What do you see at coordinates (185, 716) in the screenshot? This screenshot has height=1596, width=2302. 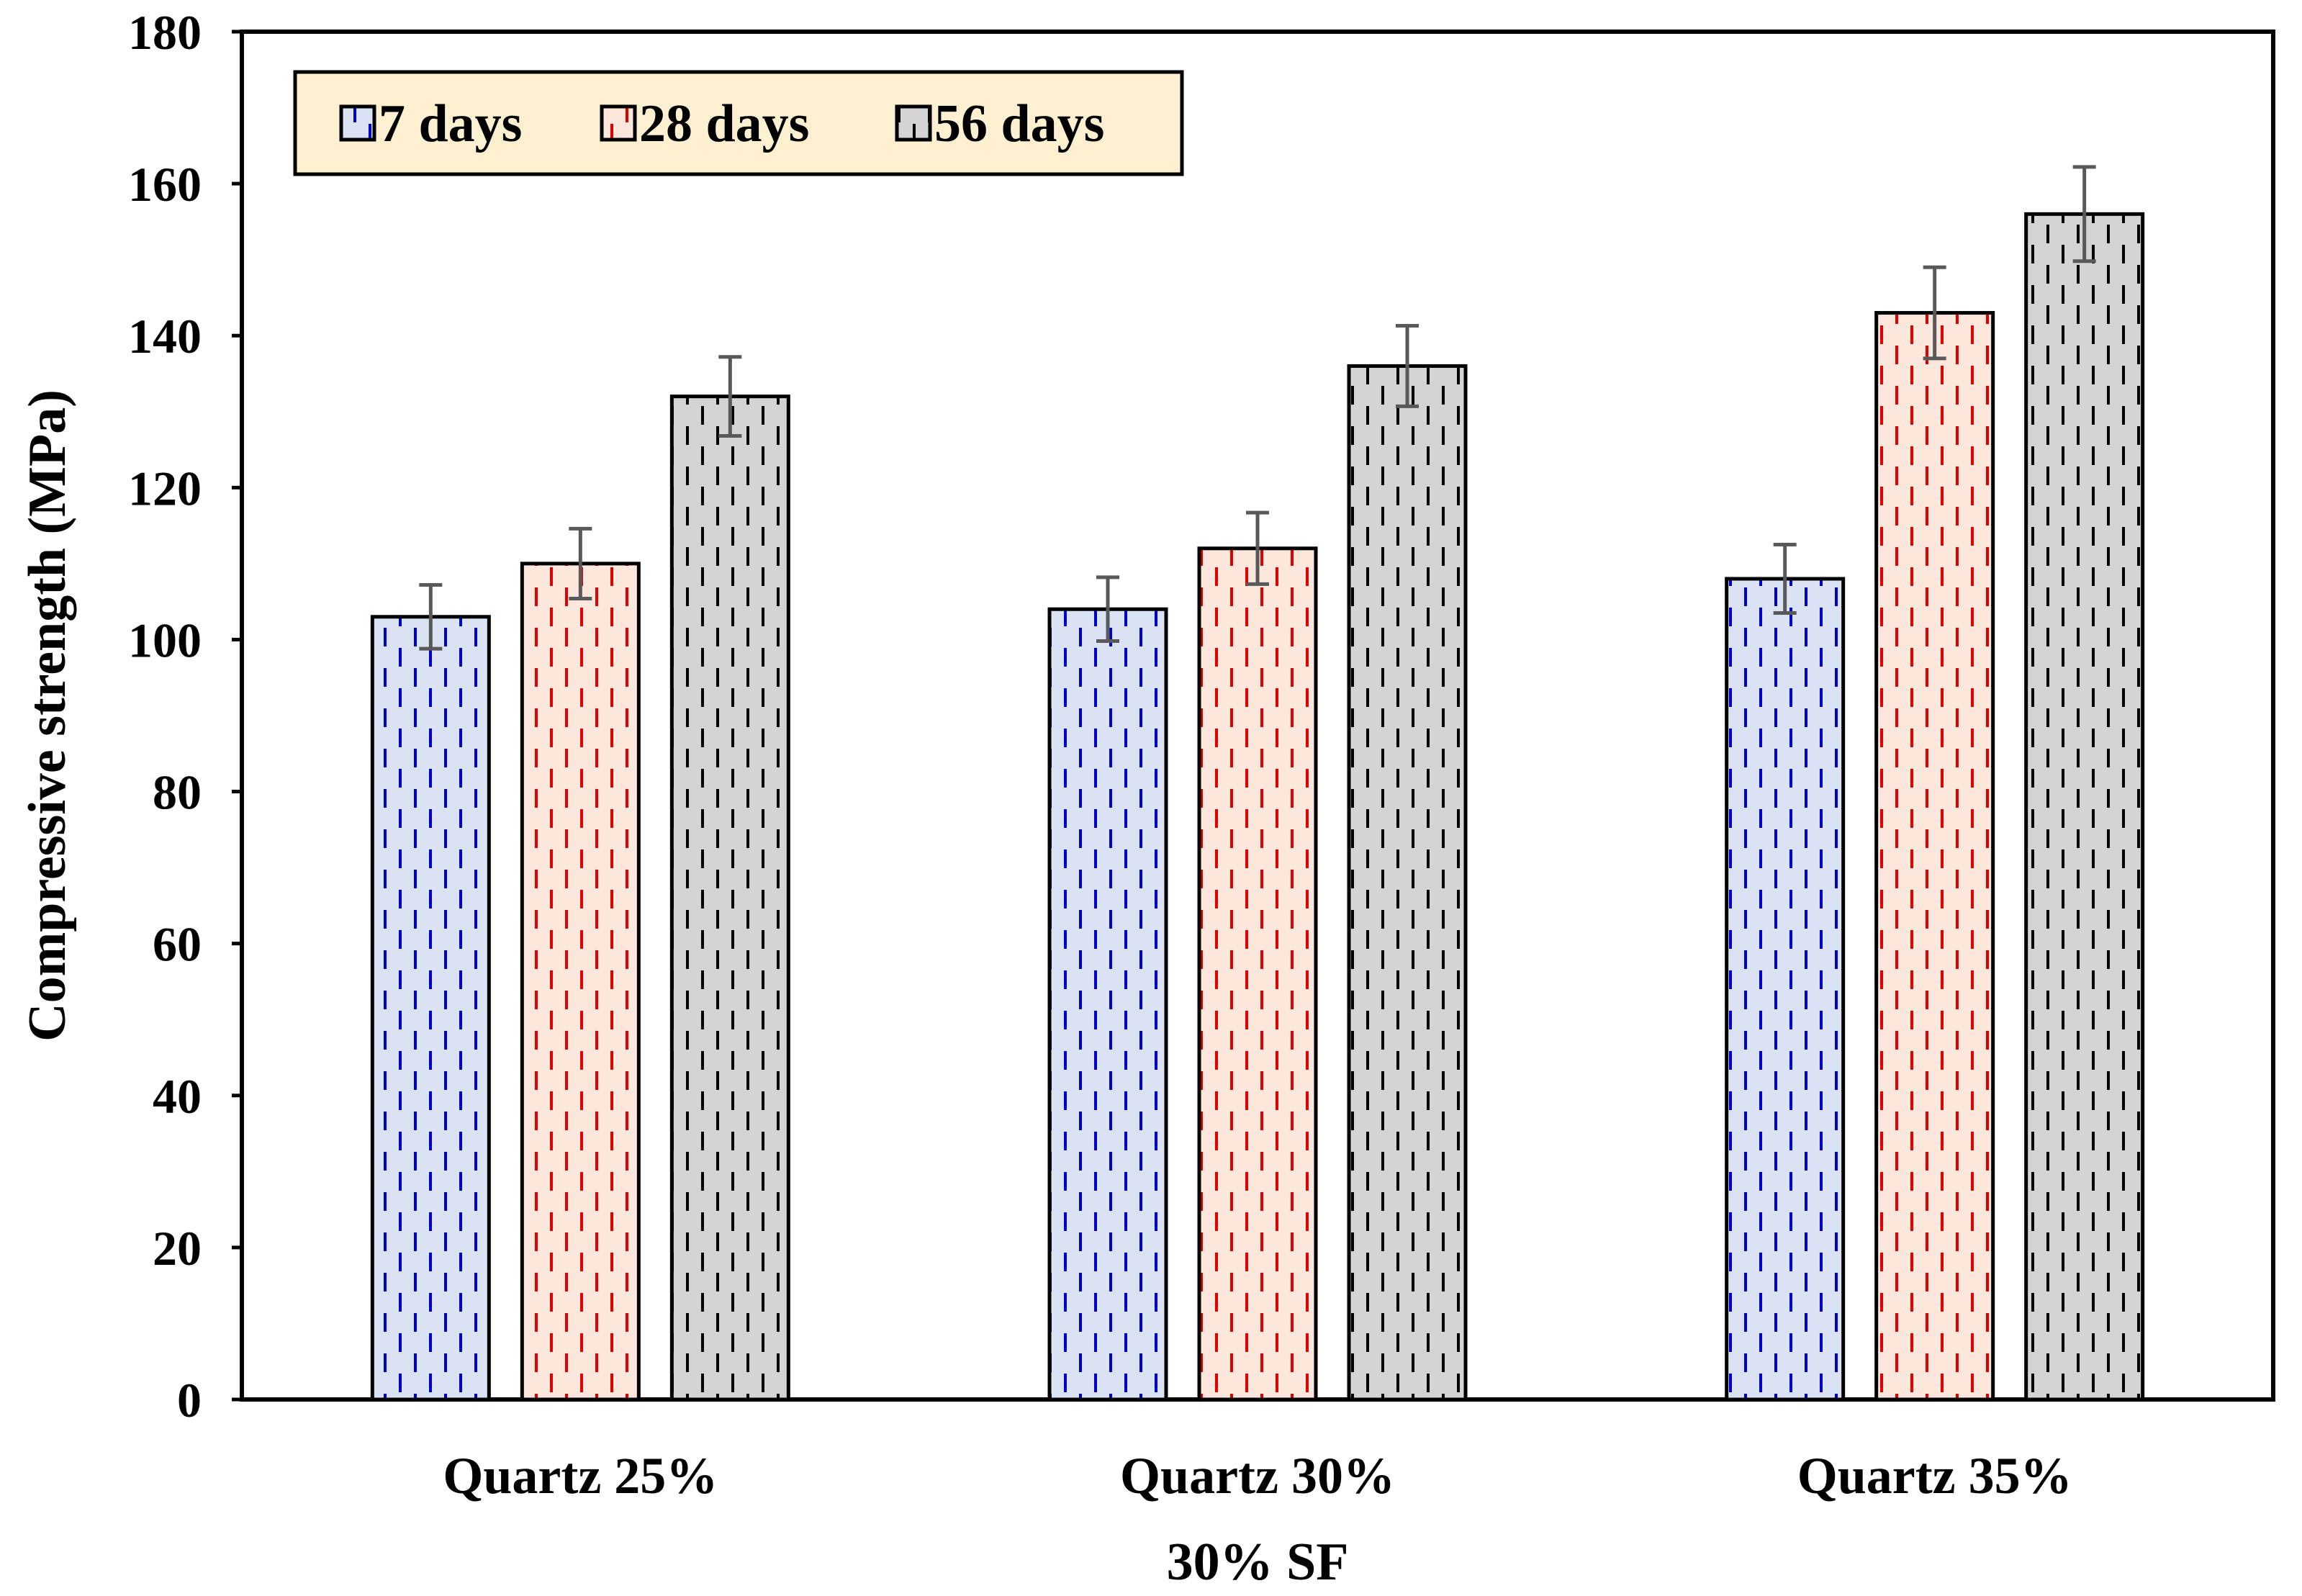 I see `y-axis-ticks: 0 20 40 60 80 100 120 140 160 180` at bounding box center [185, 716].